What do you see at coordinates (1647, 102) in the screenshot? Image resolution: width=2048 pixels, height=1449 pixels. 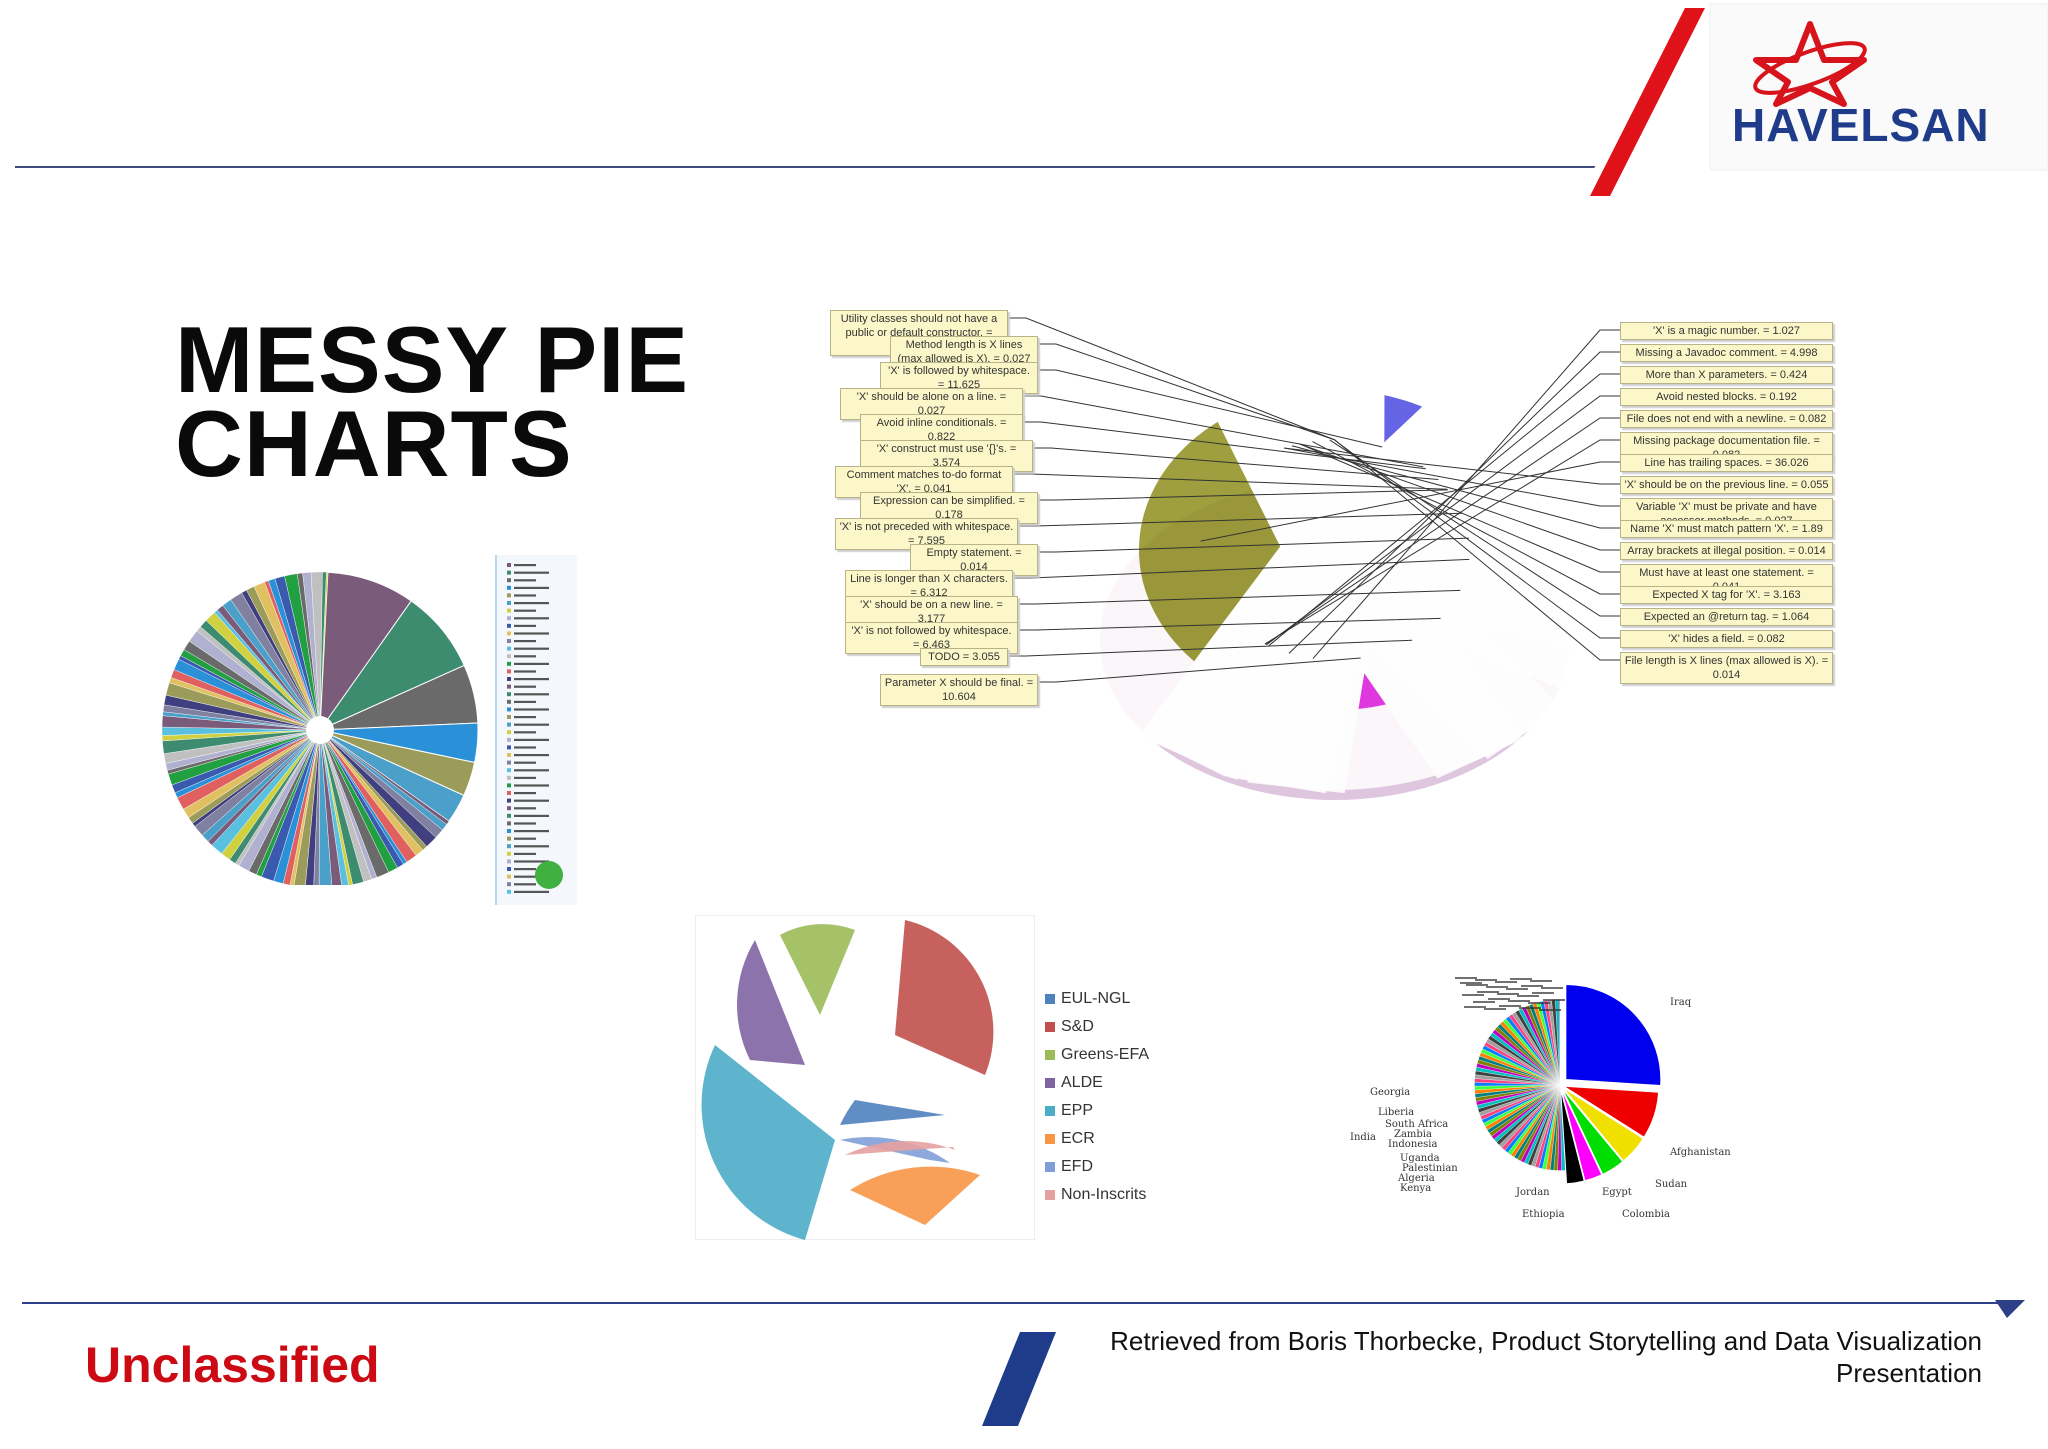 I see `logo-red-stripe` at bounding box center [1647, 102].